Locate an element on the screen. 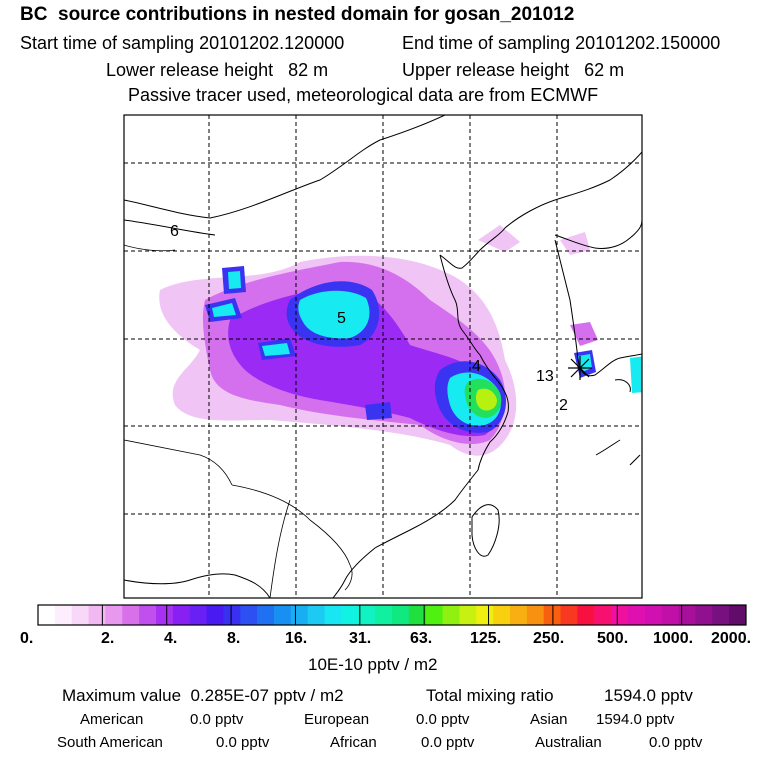 Image resolution: width=768 pixels, height=768 pixels. region-label-4: 4 is located at coordinates (476, 366).